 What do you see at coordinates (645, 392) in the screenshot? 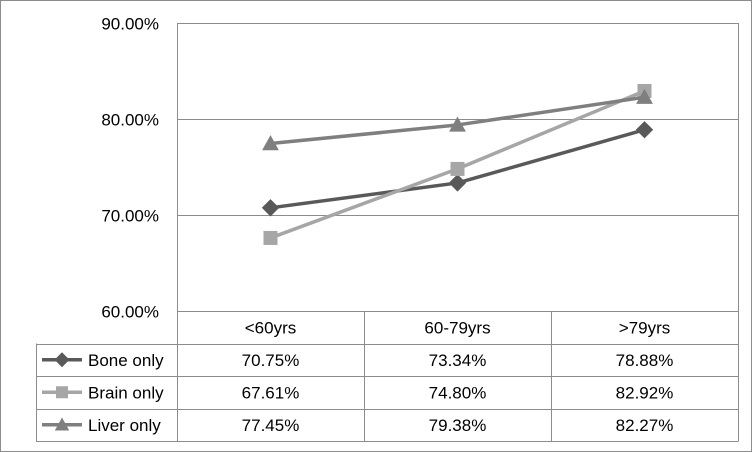
I see `table-cell-value: 82.92%` at bounding box center [645, 392].